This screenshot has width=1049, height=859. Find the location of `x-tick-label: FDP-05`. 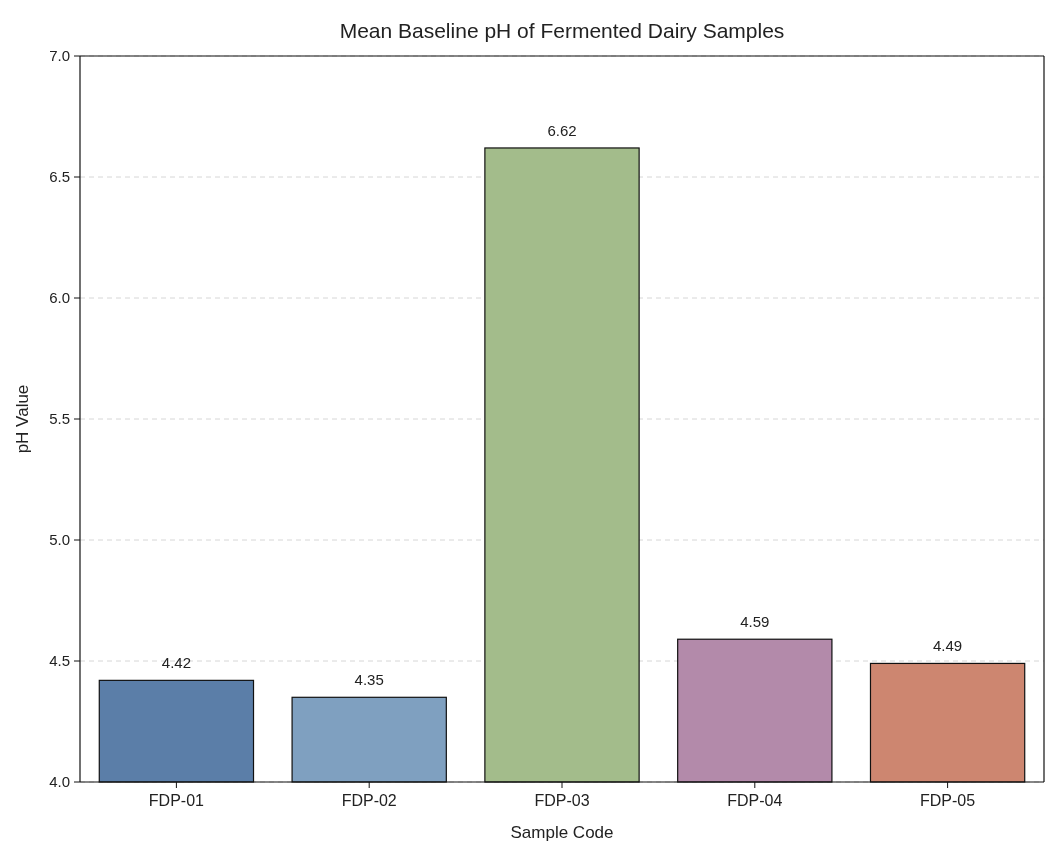

x-tick-label: FDP-05 is located at coordinates (948, 800).